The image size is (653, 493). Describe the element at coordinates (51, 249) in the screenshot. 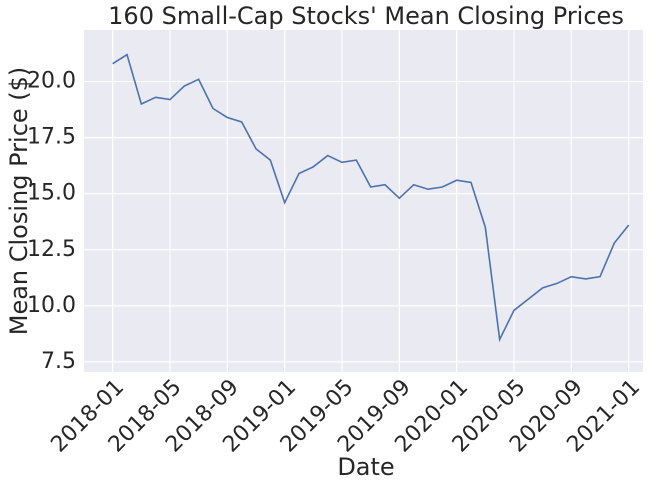

I see `y-tick-label: 12.5` at that location.